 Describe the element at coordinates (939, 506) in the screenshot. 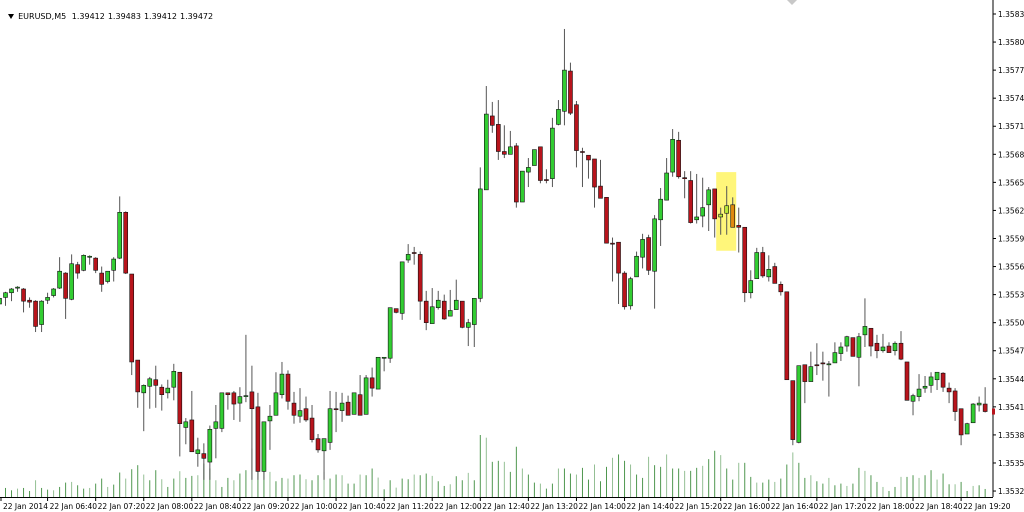

I see `x-tick-label: 22 Jan 18:40` at that location.